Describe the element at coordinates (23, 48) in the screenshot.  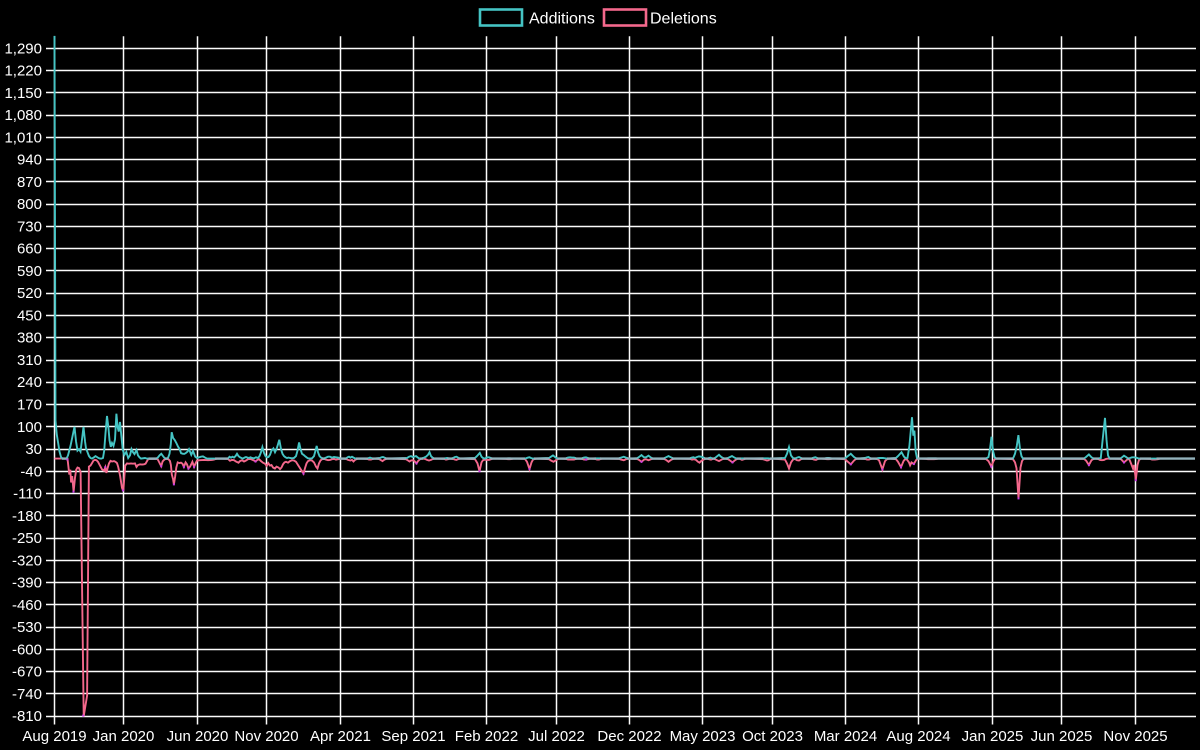
I see `svg-text: 1,290` at that location.